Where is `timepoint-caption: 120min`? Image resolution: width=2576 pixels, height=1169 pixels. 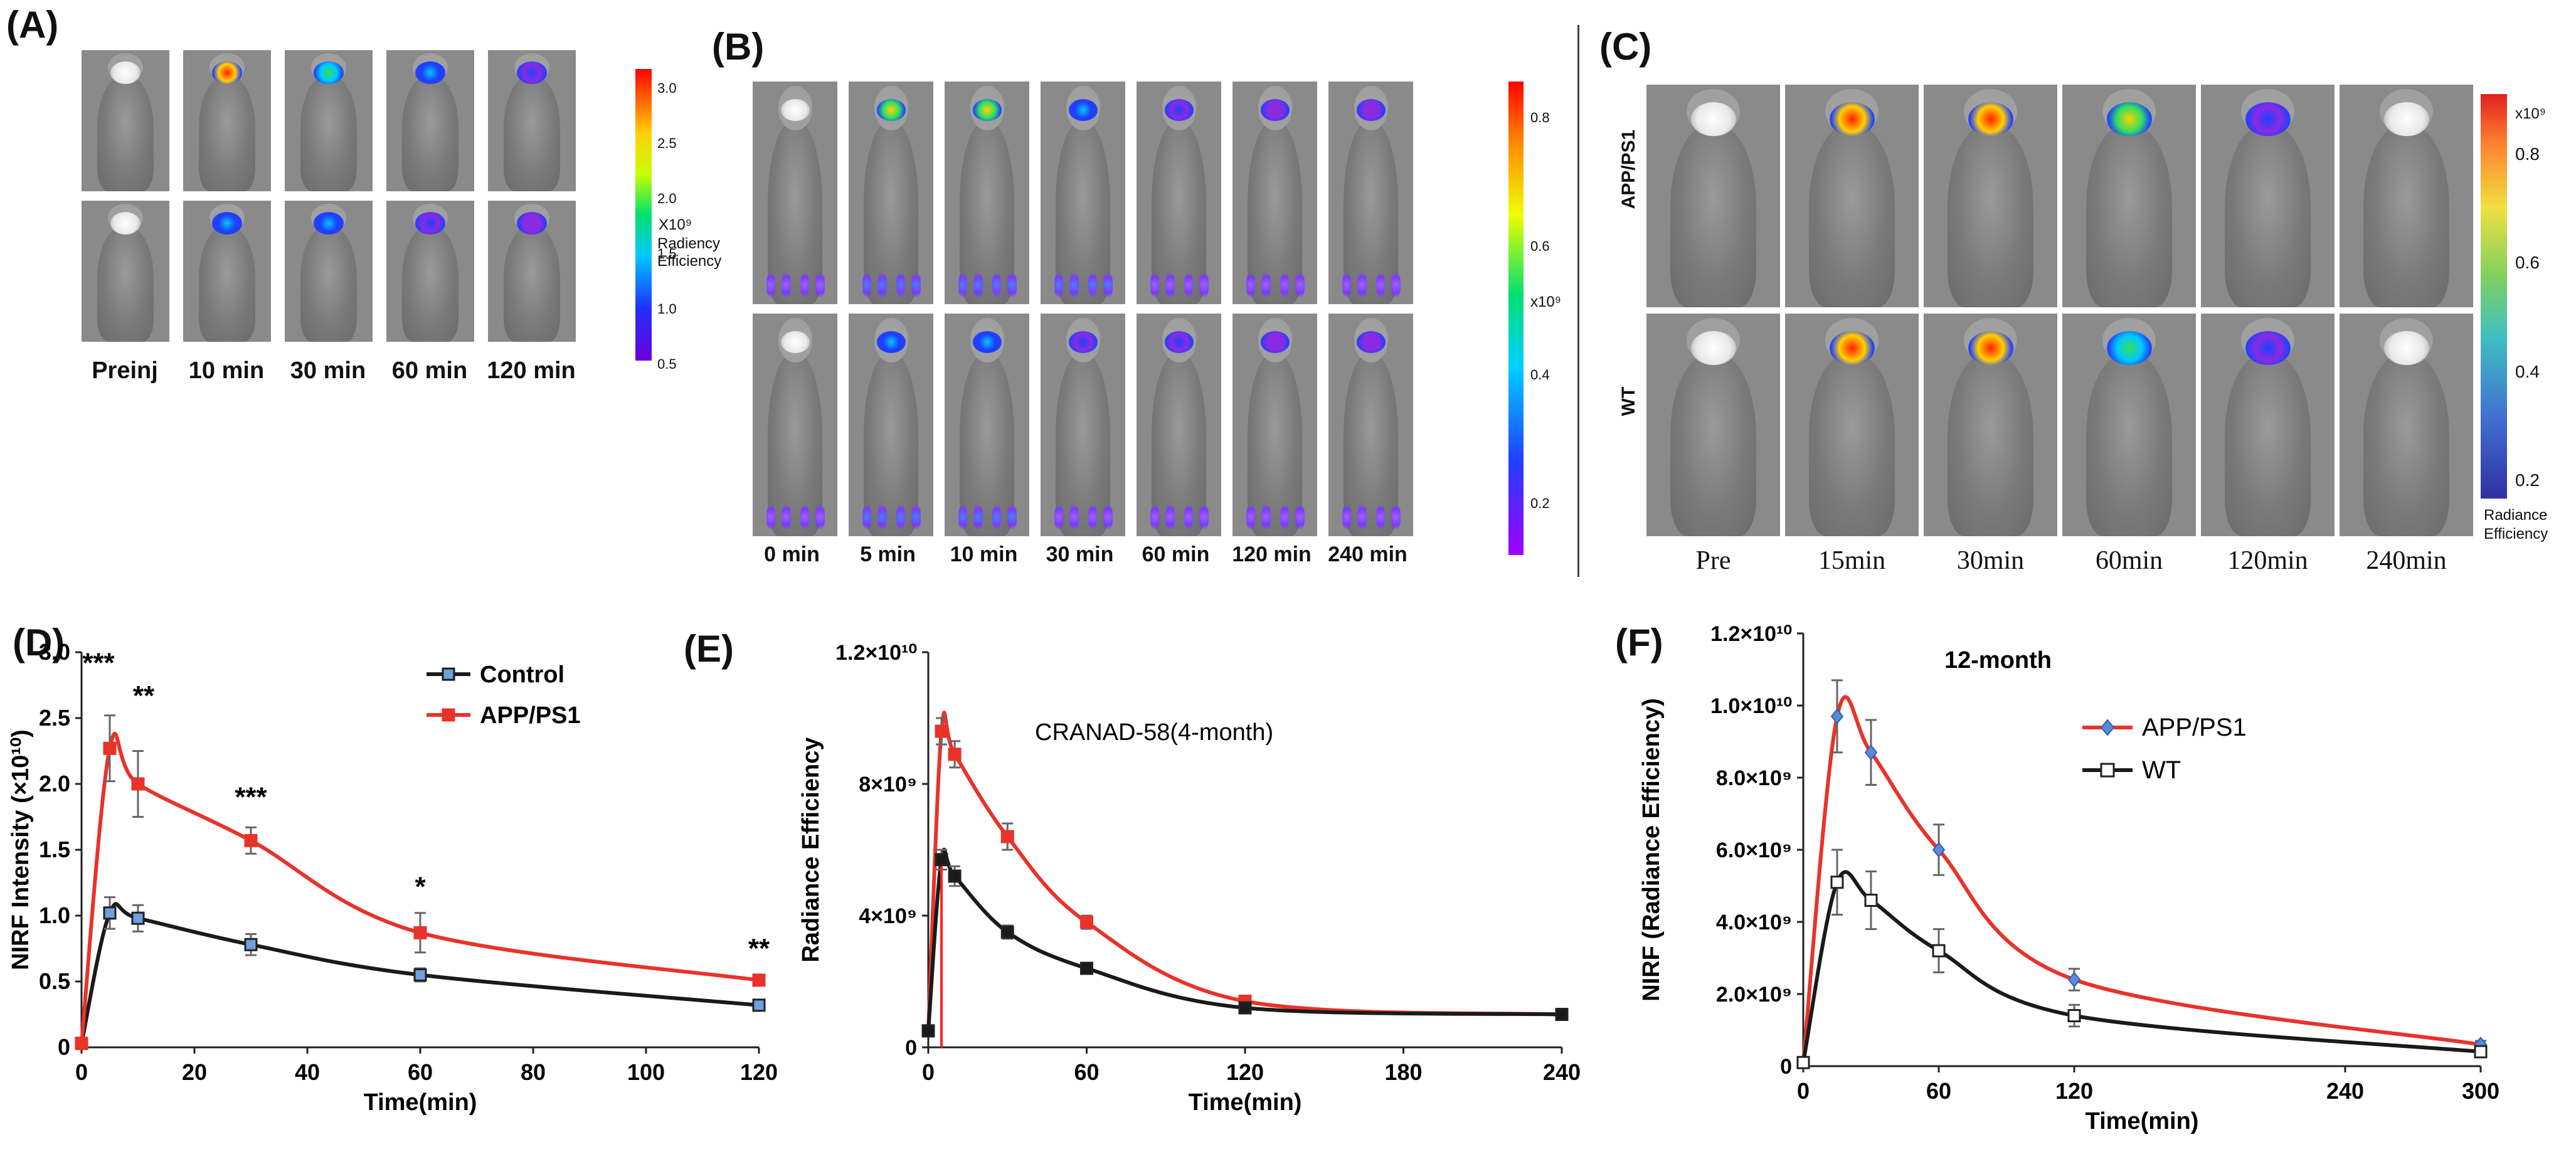 timepoint-caption: 120min is located at coordinates (2267, 560).